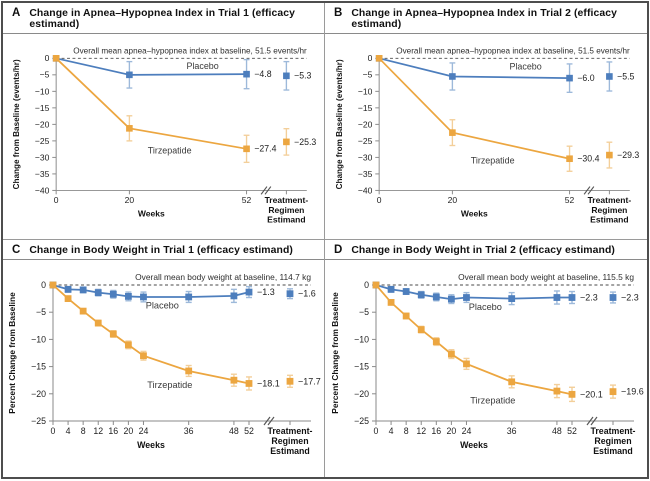 Image resolution: width=650 pixels, height=481 pixels. Describe the element at coordinates (41, 312) in the screenshot. I see `svg-text: −5` at that location.